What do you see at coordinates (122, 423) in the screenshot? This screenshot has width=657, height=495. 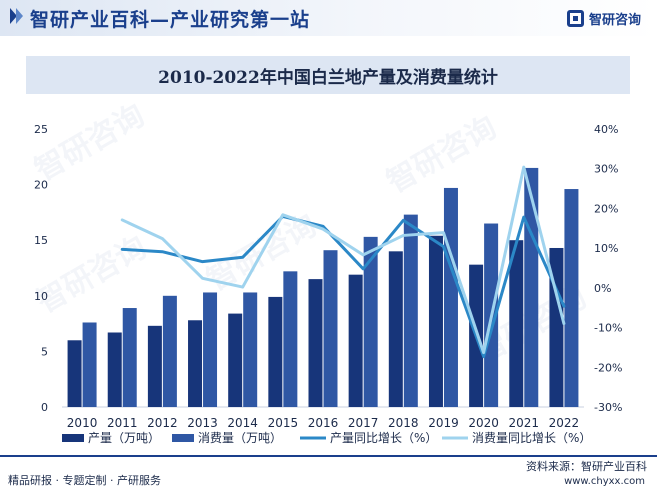 I see `x-tick-label: 2011` at bounding box center [122, 423].